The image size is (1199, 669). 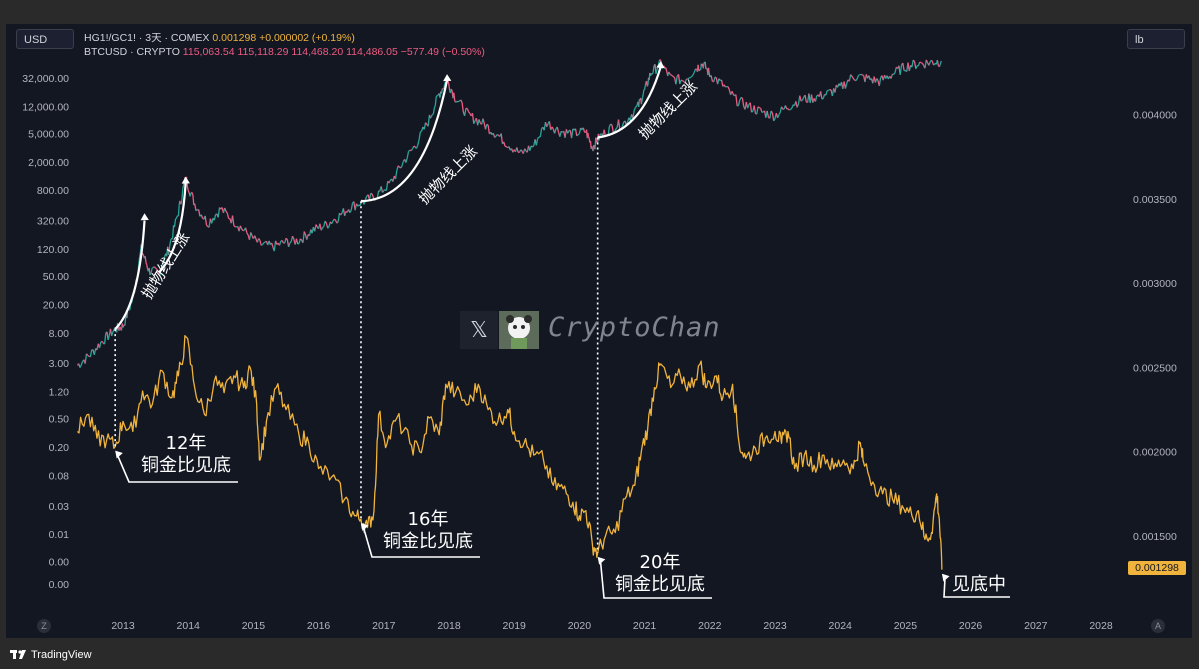 I want to click on left-axis-tick: 800.00, so click(x=53, y=191).